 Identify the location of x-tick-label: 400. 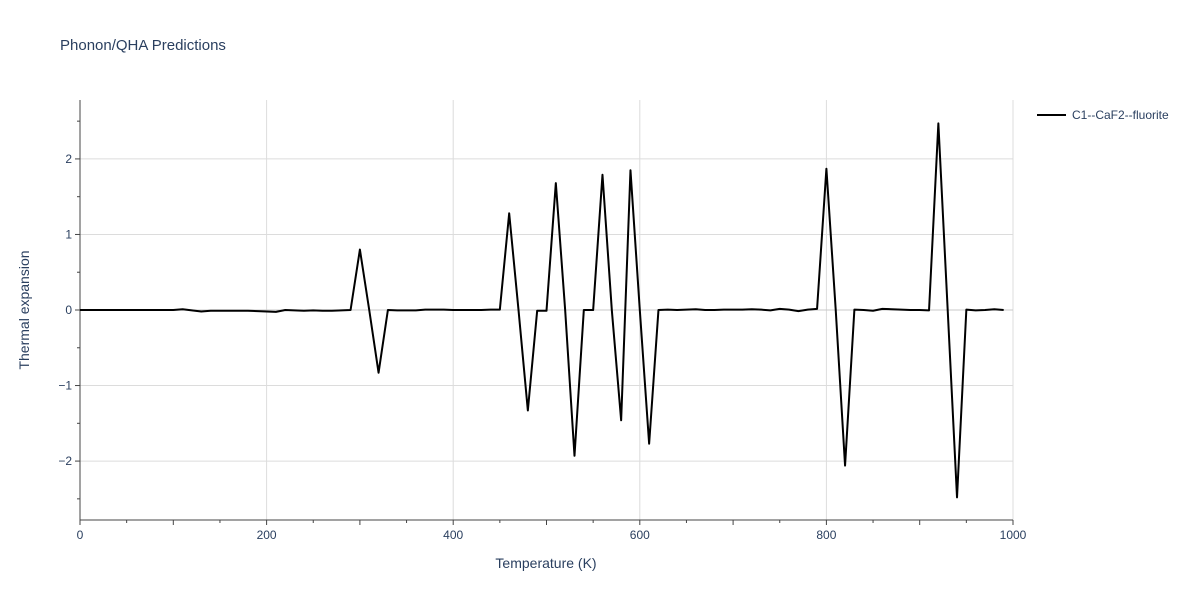
(453, 535).